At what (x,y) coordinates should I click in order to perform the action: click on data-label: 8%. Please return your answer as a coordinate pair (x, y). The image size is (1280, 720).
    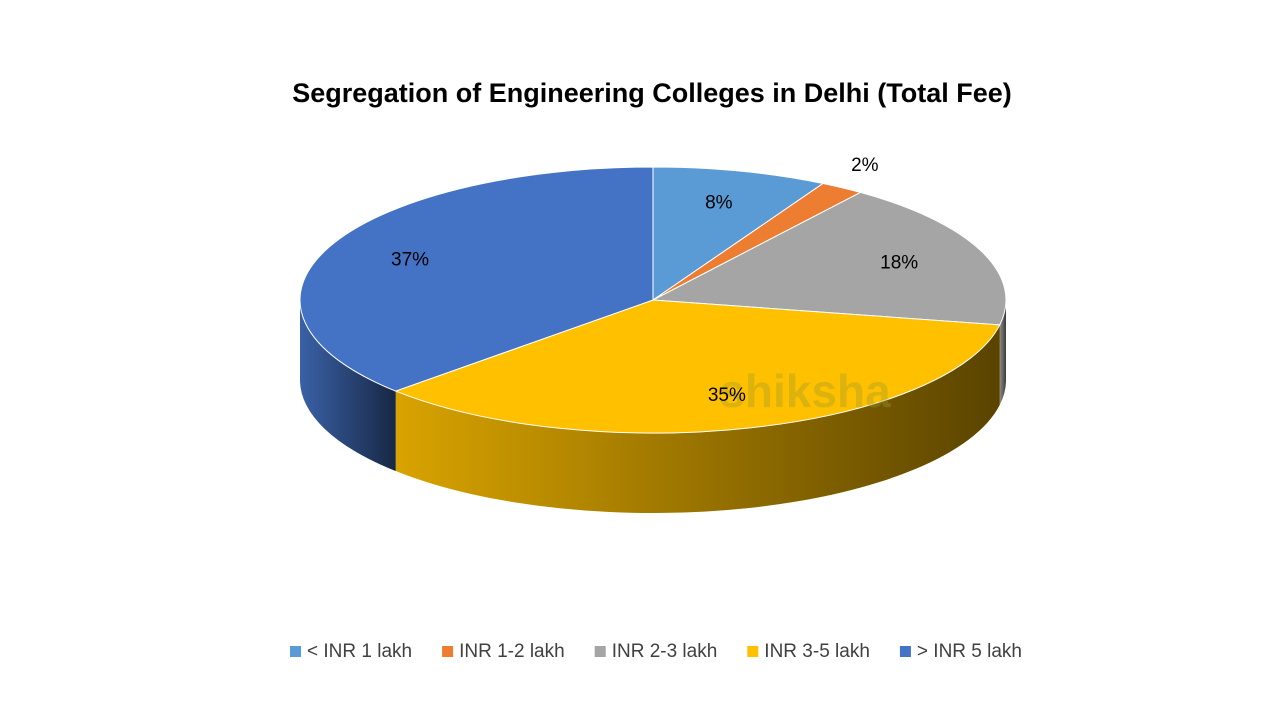
    Looking at the image, I should click on (719, 202).